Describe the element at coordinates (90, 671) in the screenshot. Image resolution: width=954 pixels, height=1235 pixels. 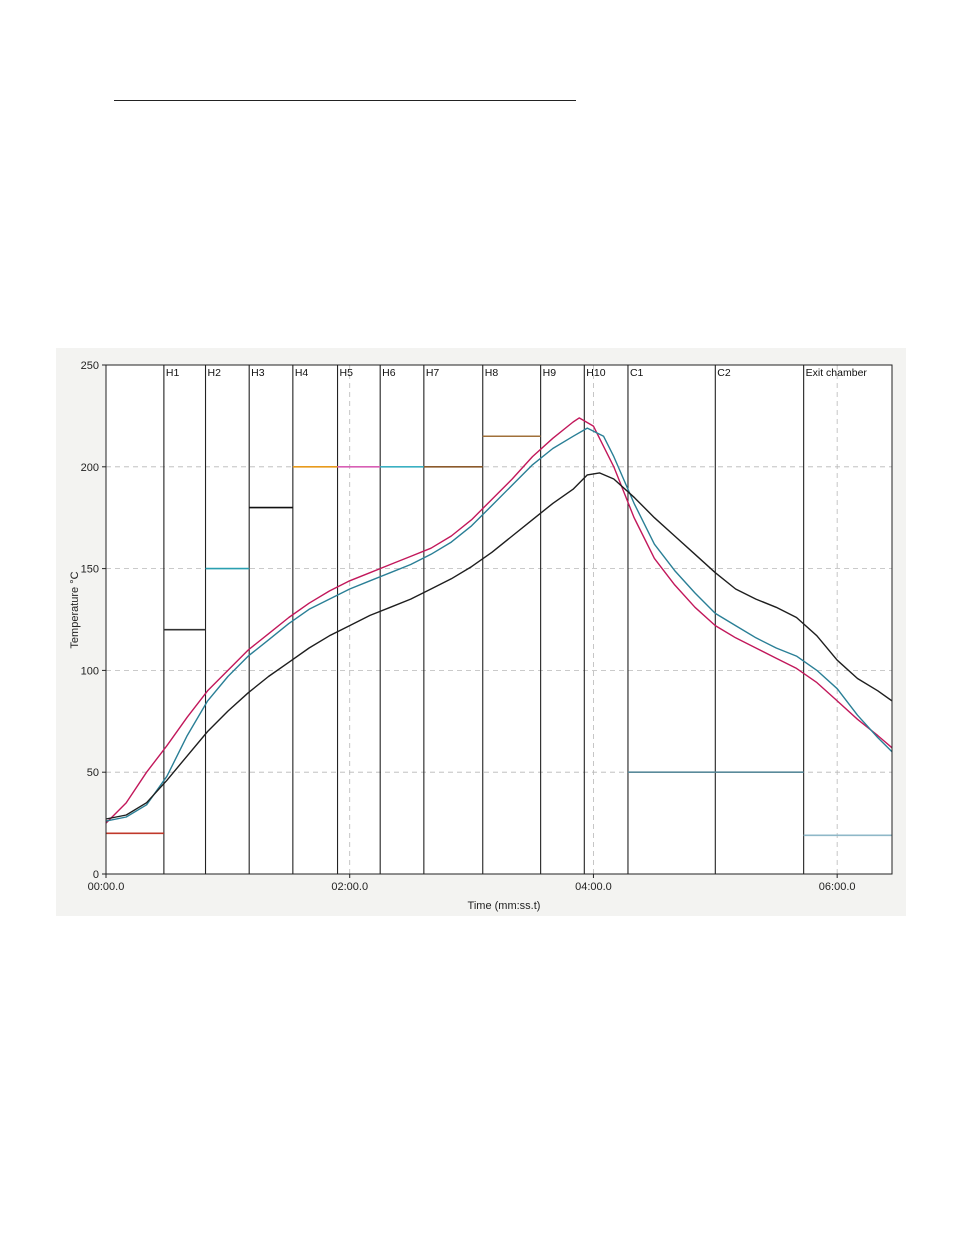
I see `y-tick-label: 100` at that location.